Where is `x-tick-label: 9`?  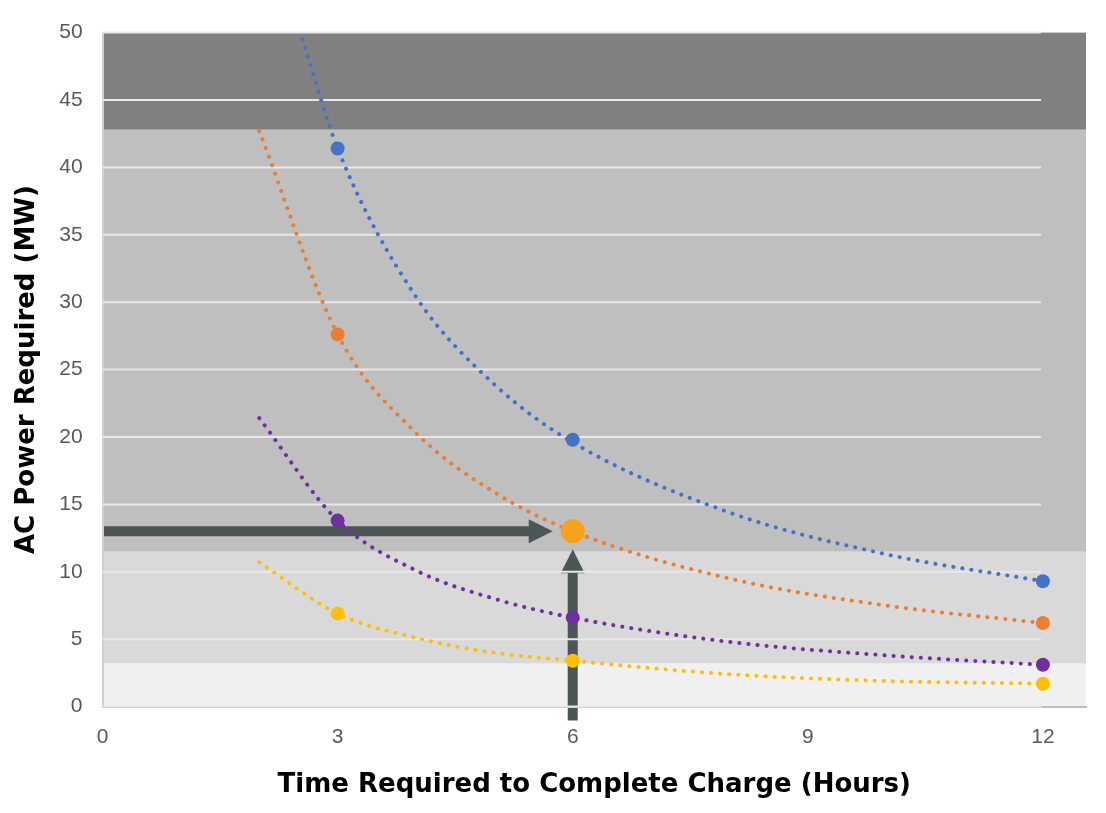 x-tick-label: 9 is located at coordinates (807, 735).